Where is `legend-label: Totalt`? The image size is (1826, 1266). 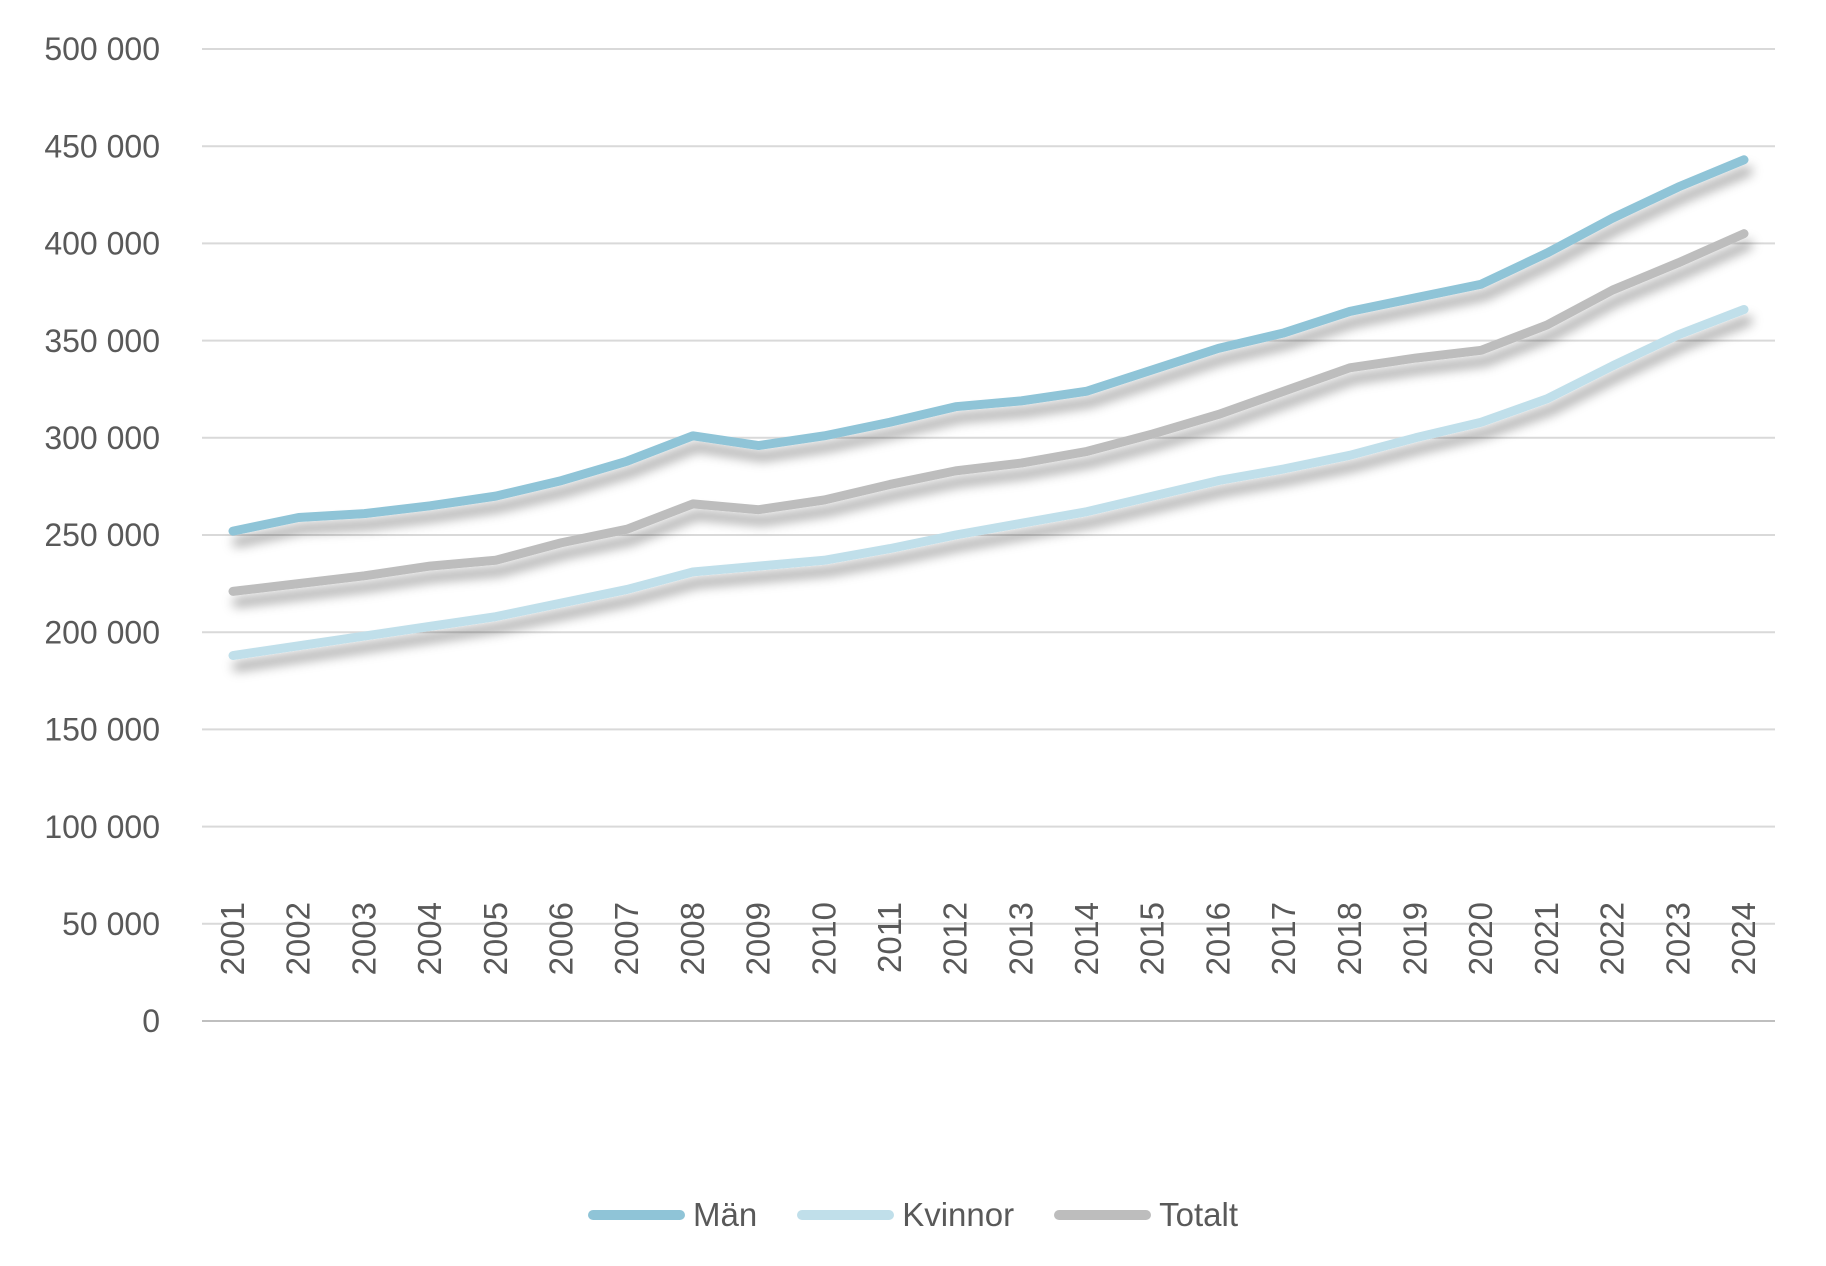
legend-label: Totalt is located at coordinates (1198, 1214).